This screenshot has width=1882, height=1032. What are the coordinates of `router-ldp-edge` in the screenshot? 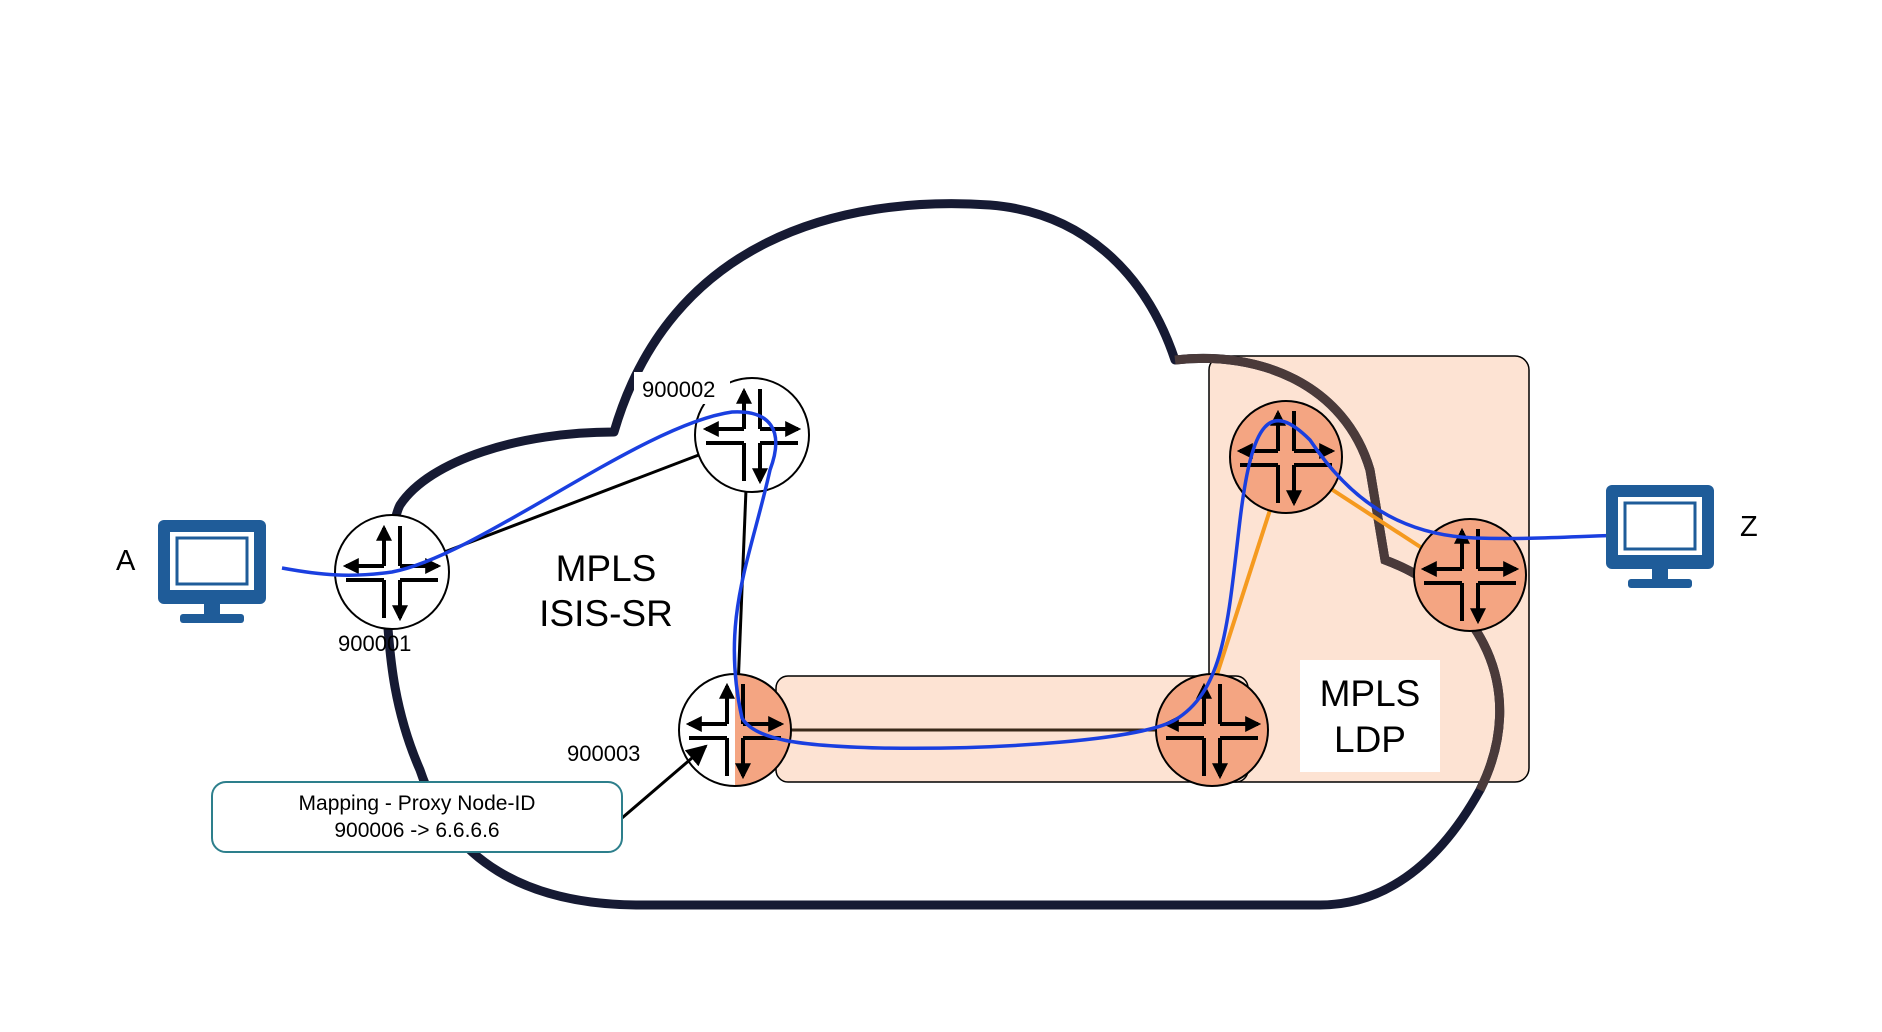 It's located at (1212, 730).